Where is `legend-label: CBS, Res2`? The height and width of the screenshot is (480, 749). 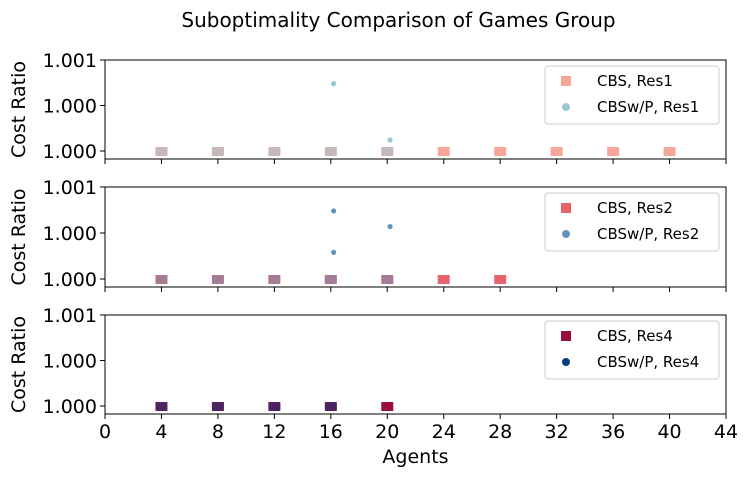
legend-label: CBS, Res2 is located at coordinates (635, 208).